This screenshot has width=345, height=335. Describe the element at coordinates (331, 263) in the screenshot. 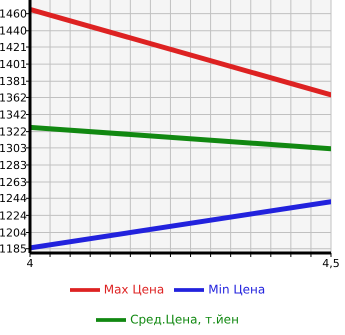

I see `x-tick-label: 4,5` at that location.